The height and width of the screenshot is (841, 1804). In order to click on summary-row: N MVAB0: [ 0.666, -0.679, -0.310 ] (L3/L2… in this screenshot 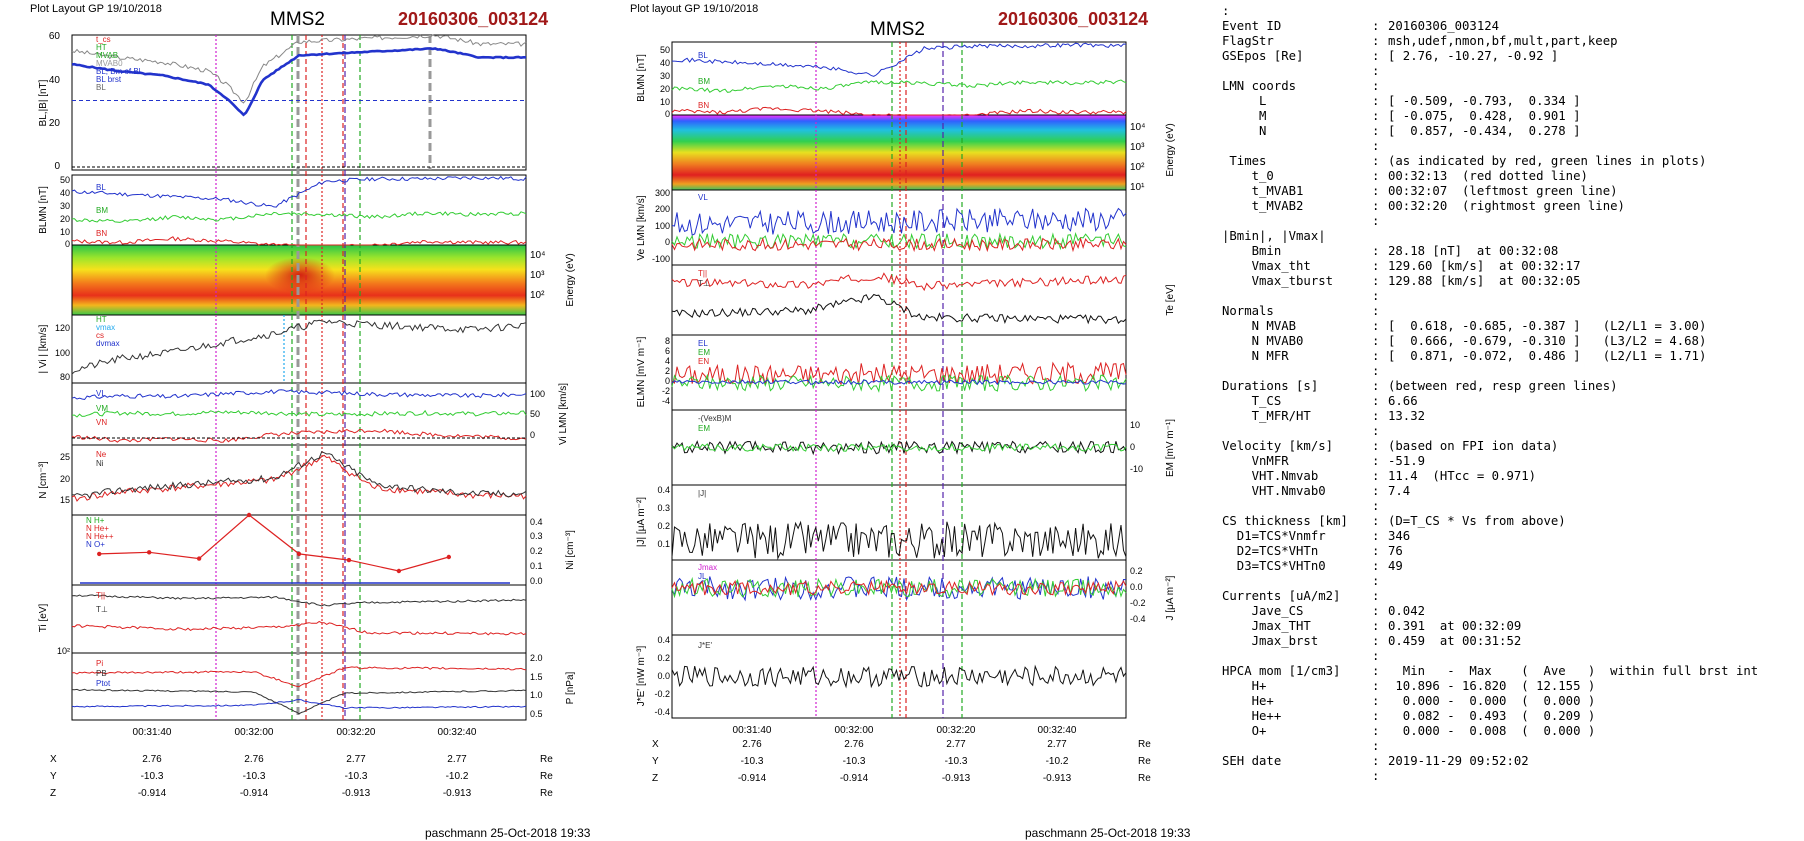, I will do `click(1512, 341)`.